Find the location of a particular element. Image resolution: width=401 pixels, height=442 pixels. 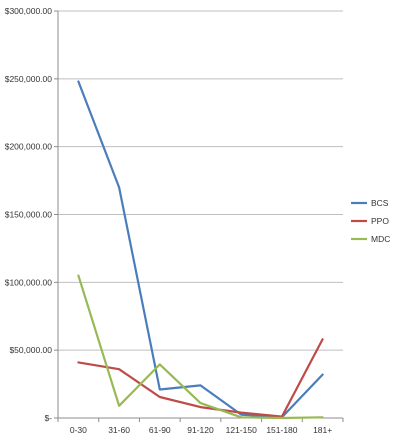

y-tick-label: $300,000.00 is located at coordinates (29, 11).